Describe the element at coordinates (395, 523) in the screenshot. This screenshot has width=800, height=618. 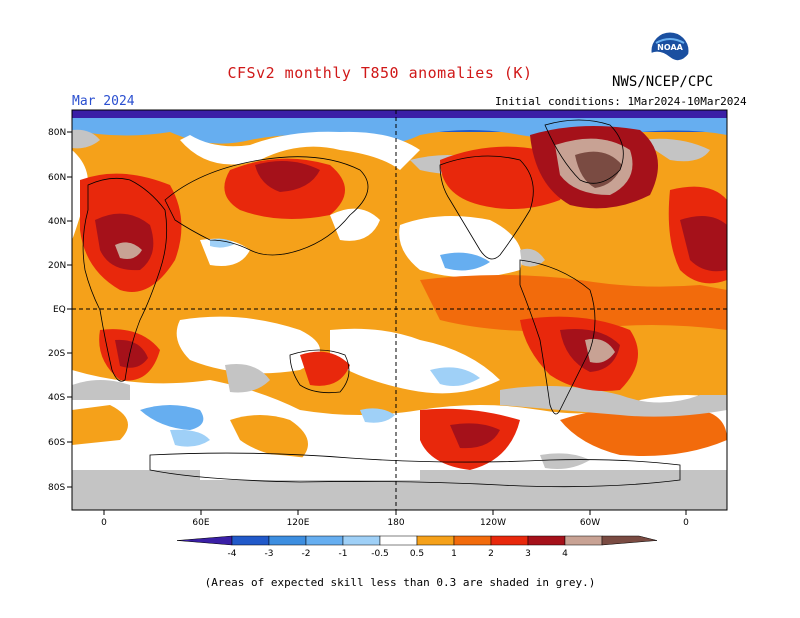
I see `lon-label: 180` at that location.